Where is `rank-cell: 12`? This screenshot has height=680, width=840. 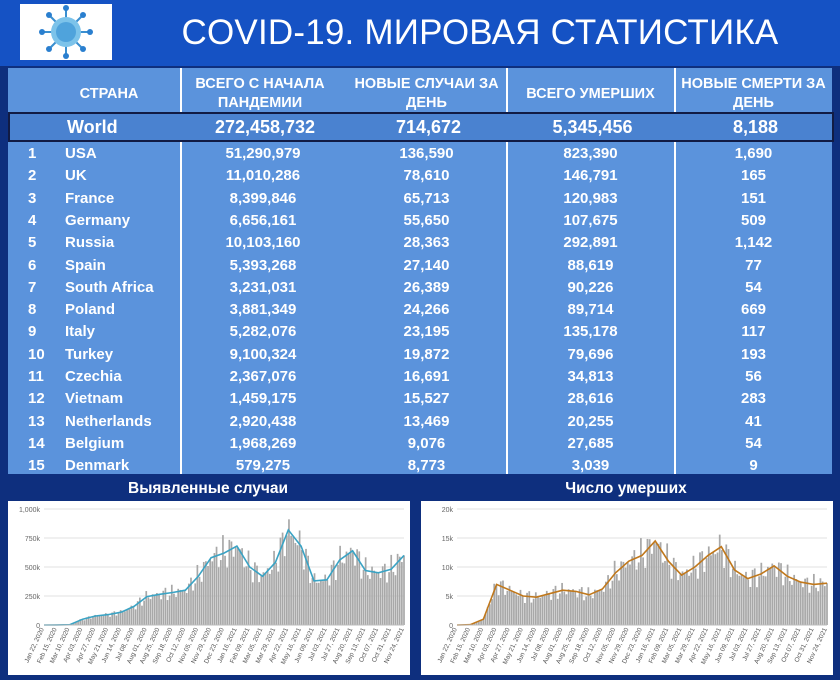 rank-cell: 12 is located at coordinates (38, 399).